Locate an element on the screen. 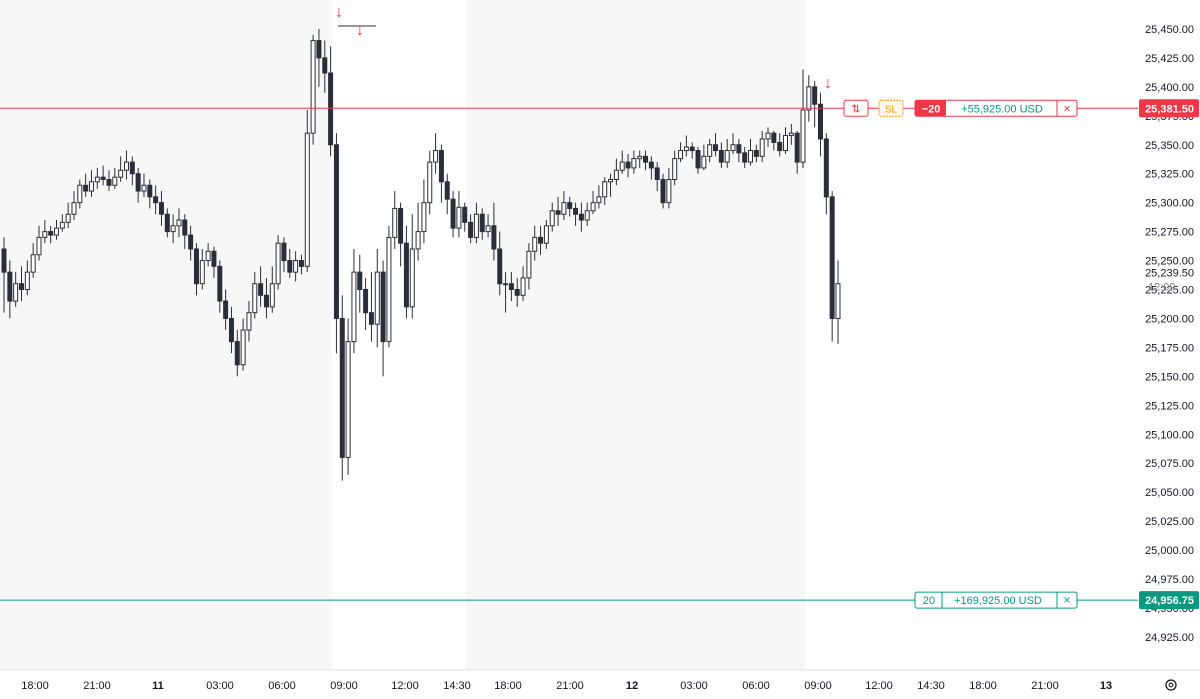 This screenshot has height=699, width=1200. price-tick-label: 25,150.00 is located at coordinates (1169, 377).